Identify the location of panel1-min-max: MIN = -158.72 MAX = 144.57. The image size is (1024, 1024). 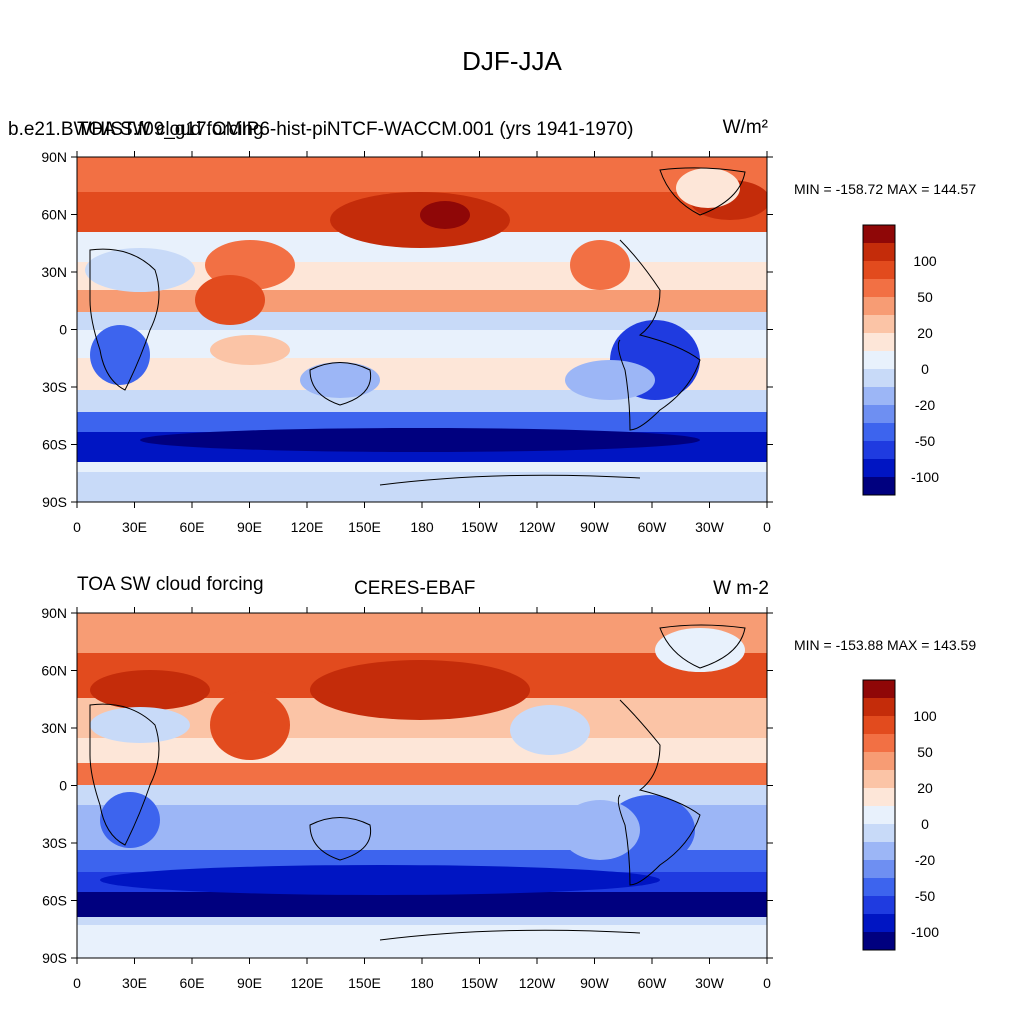
(885, 189).